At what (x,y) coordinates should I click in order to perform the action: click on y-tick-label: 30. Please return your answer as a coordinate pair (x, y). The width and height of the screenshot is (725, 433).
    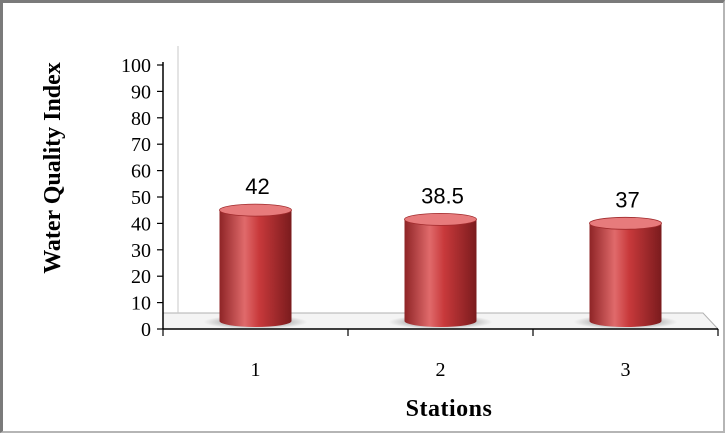
    Looking at the image, I should click on (141, 251).